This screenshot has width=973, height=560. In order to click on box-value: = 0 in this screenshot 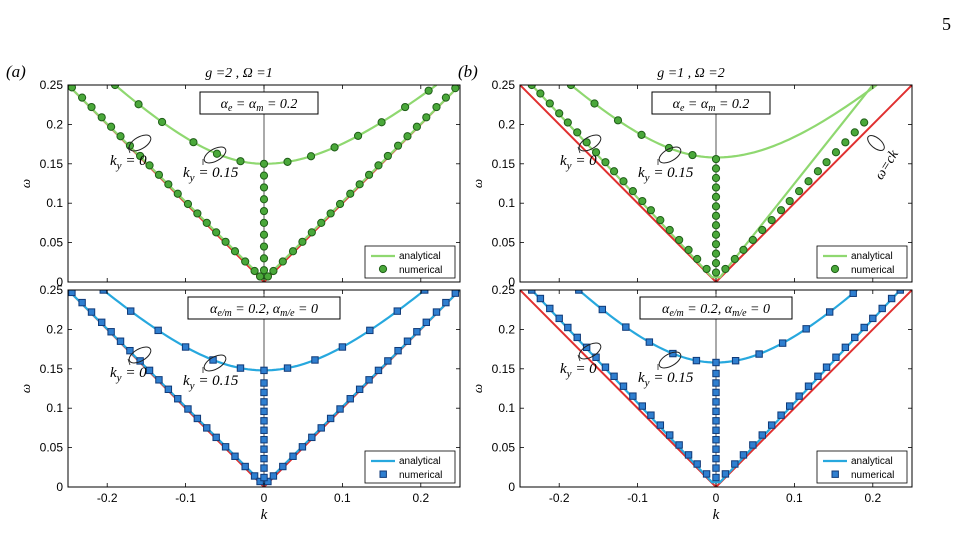, I will do `click(306, 309)`.